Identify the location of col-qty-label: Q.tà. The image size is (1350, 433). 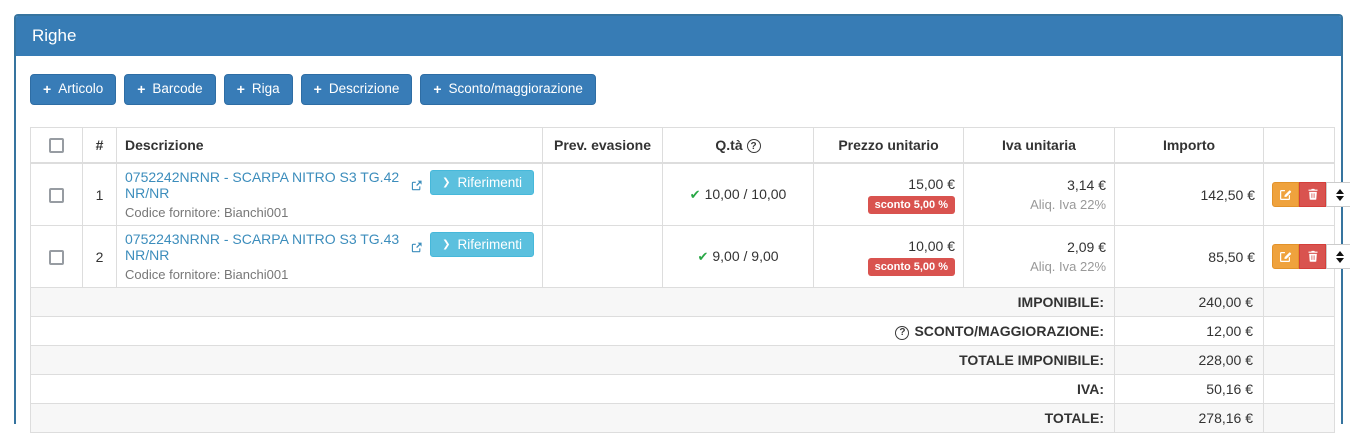
(729, 144).